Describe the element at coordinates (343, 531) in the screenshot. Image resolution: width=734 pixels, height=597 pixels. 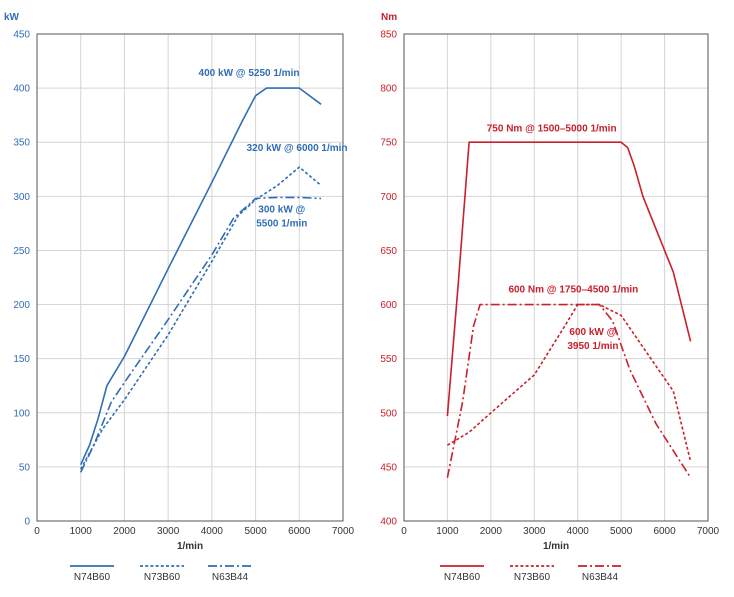
I see `chart-1-x-tick-label: 7000` at that location.